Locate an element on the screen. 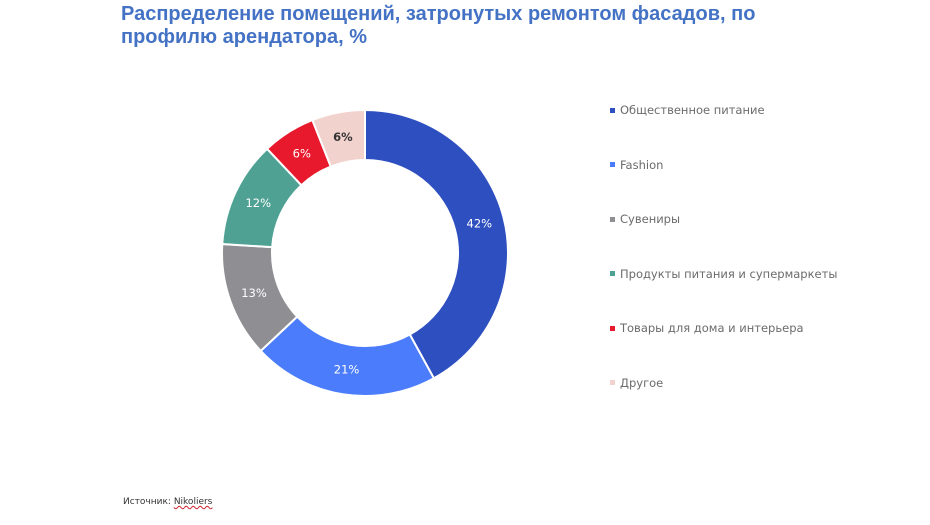  data-label-6: 6% is located at coordinates (343, 137).